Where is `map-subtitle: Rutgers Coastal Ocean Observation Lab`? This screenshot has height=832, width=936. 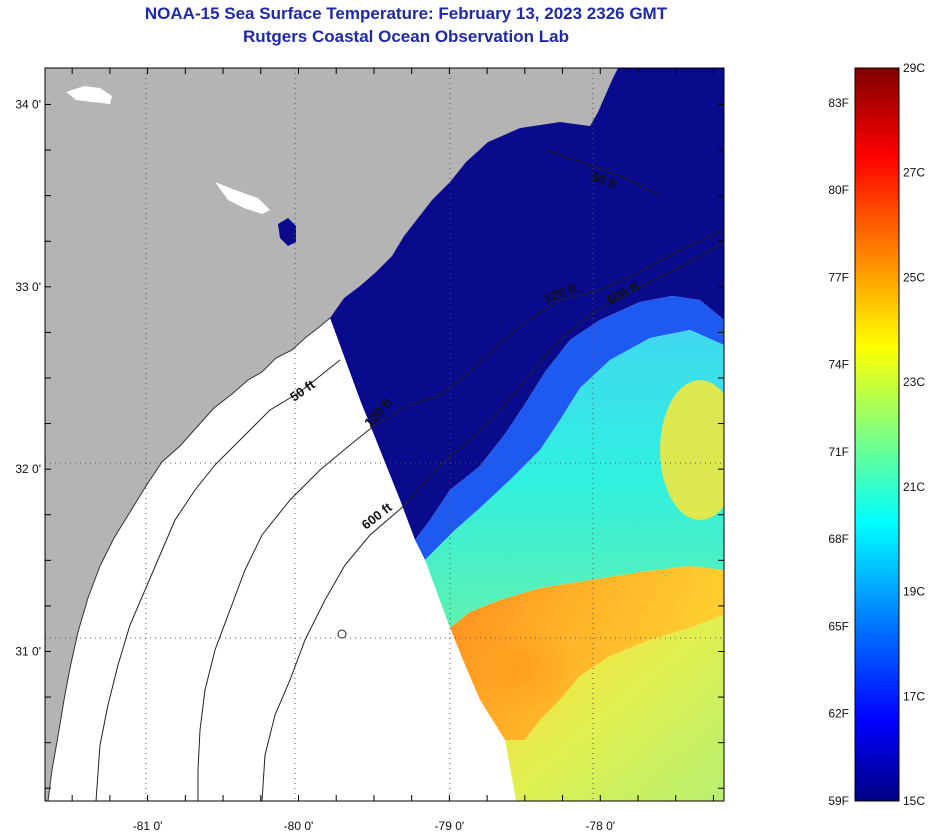
map-subtitle: Rutgers Coastal Ocean Observation Lab is located at coordinates (406, 36).